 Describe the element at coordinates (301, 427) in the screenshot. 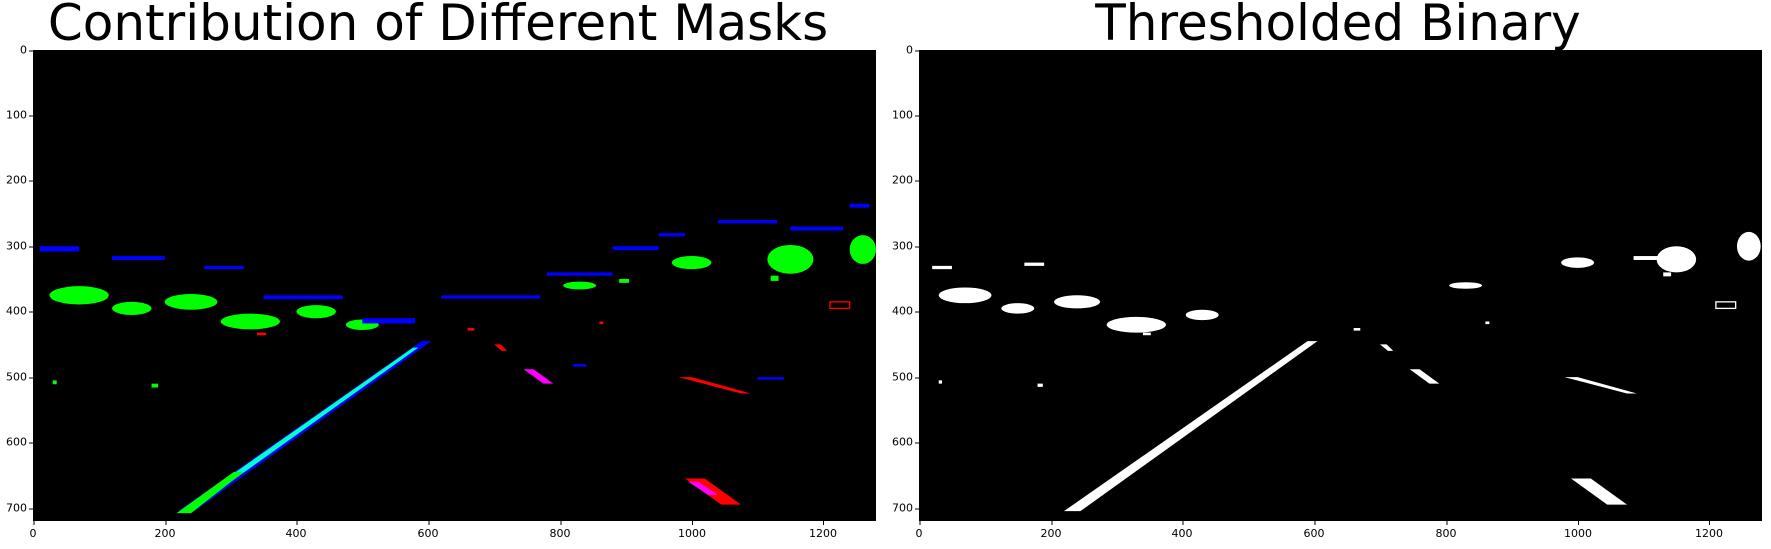

I see `left-lane-cyan` at that location.